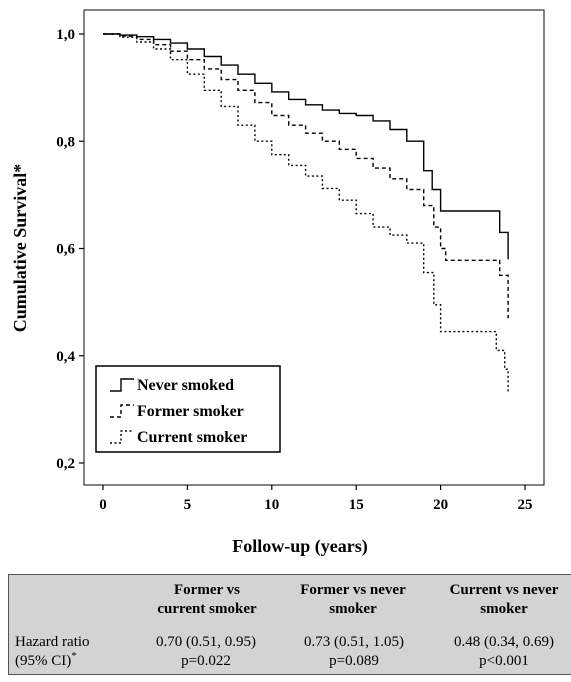 Image resolution: width=571 pixels, height=682 pixels. Describe the element at coordinates (206, 651) in the screenshot. I see `col1-value: 0.70 (0.51, 0.95) p=0.022` at that location.